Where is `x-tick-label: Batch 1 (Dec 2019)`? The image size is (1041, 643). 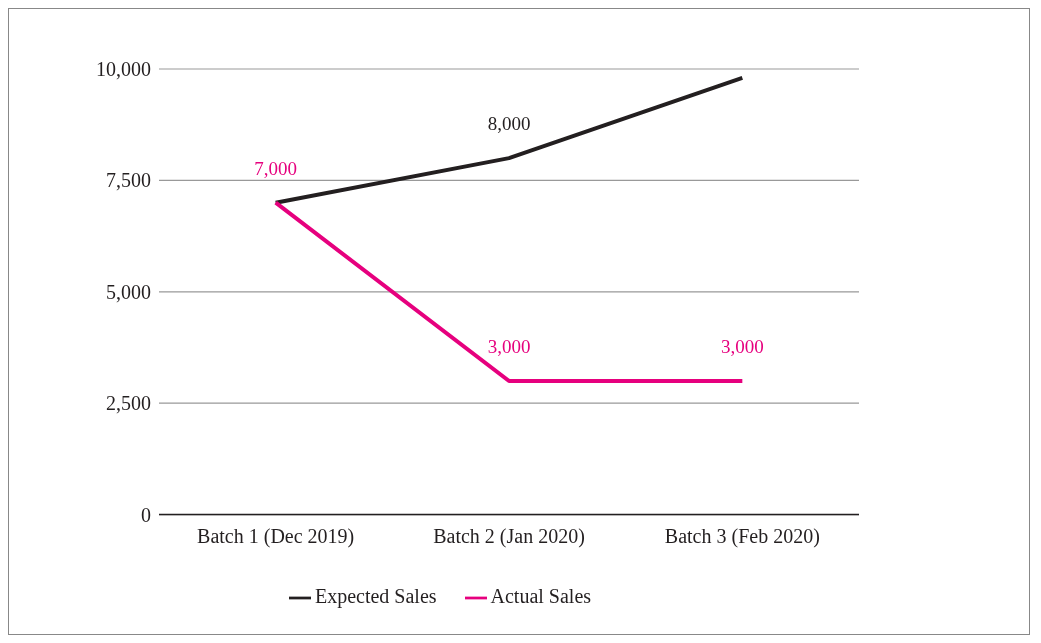 x-tick-label: Batch 1 (Dec 2019) is located at coordinates (276, 536).